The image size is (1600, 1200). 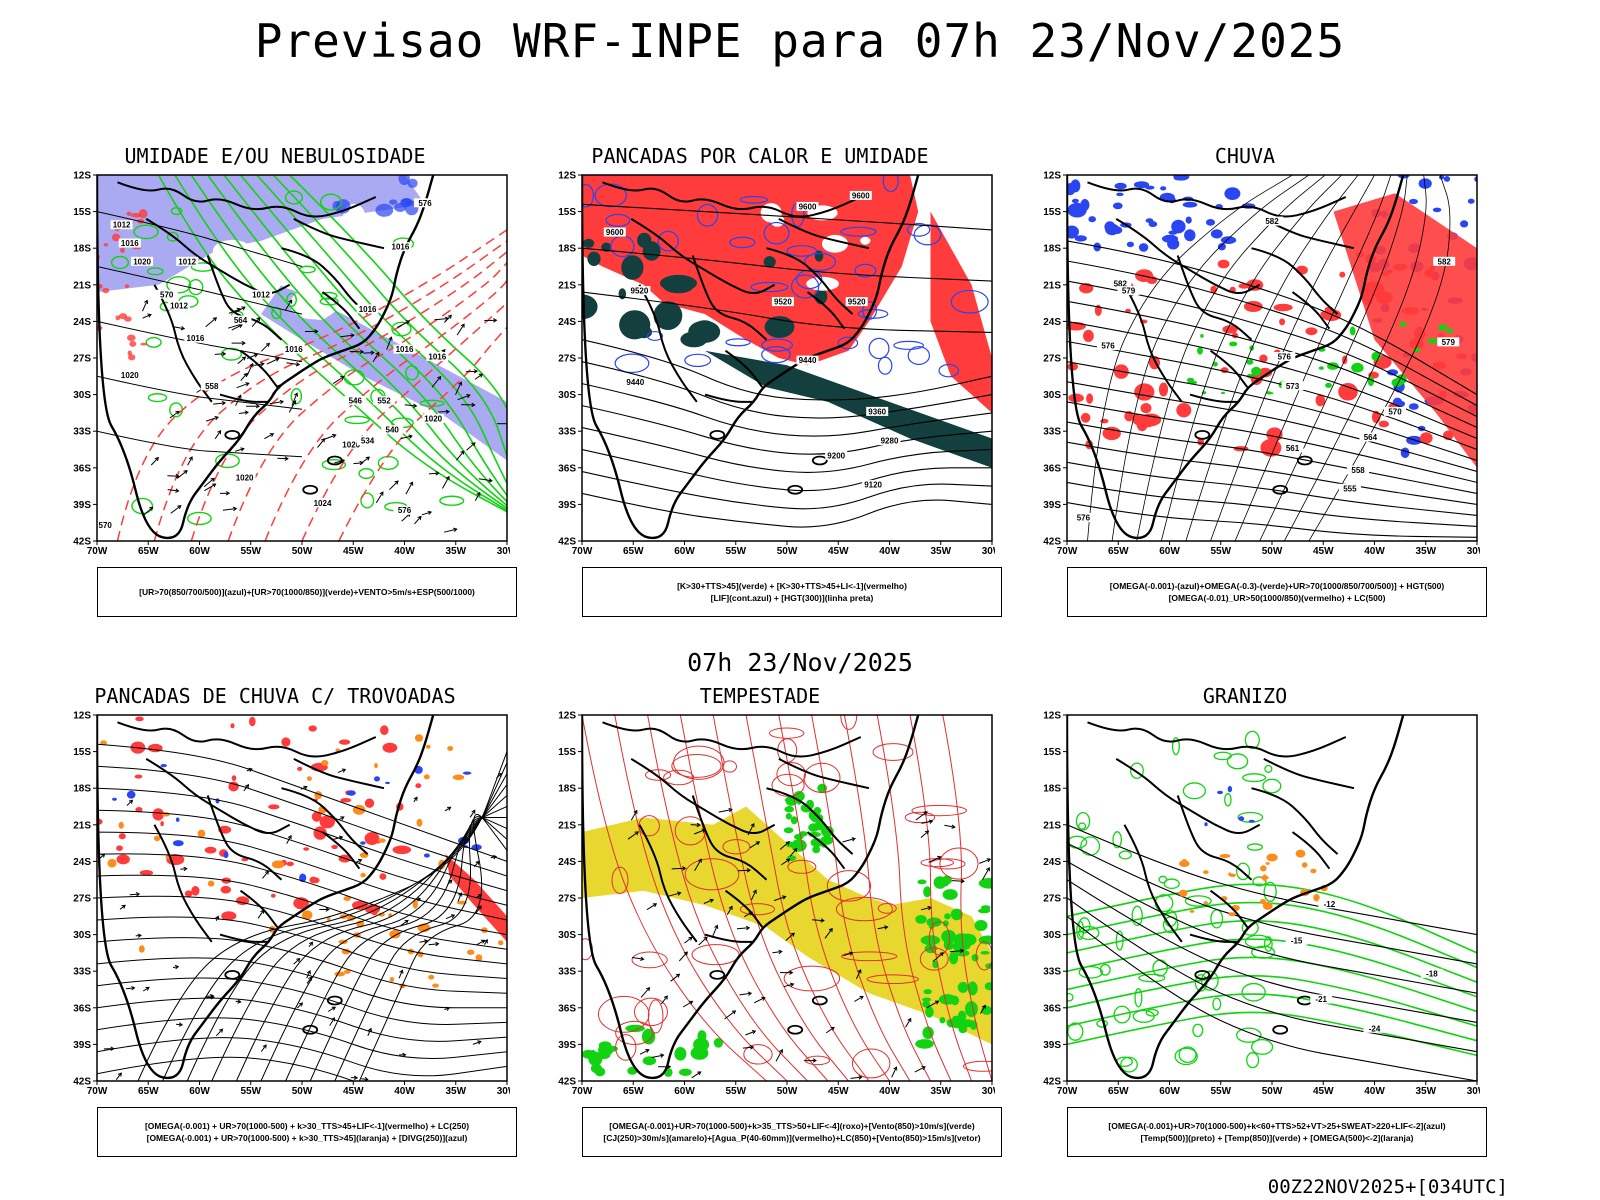 I want to click on lat-label: 21S, so click(x=1052, y=825).